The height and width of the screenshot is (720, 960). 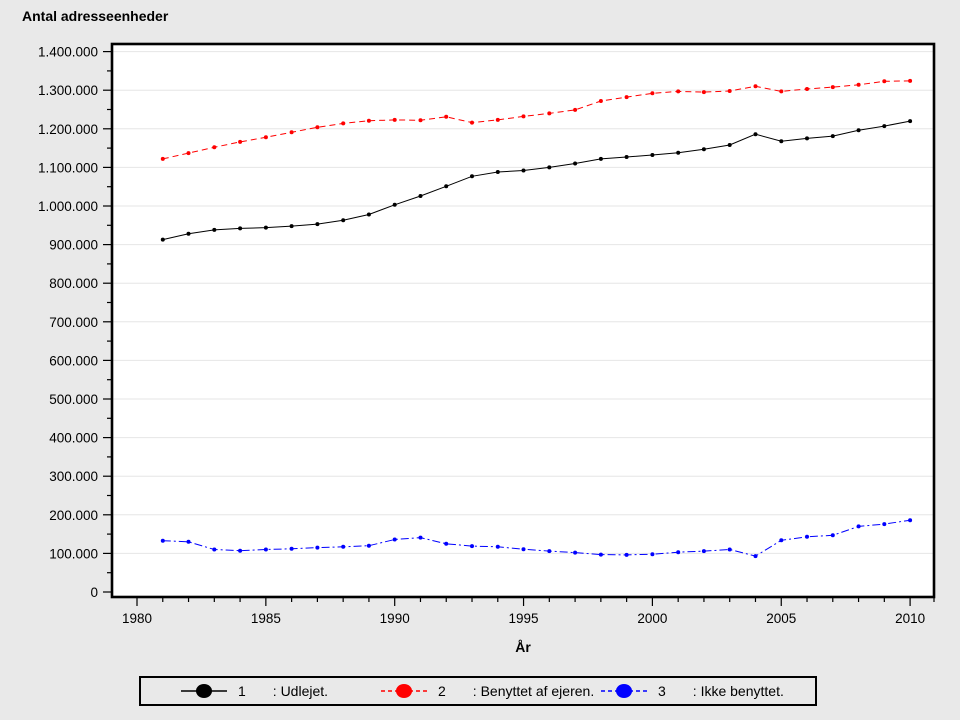 What do you see at coordinates (73, 283) in the screenshot?
I see `y-tick-label: 800.000` at bounding box center [73, 283].